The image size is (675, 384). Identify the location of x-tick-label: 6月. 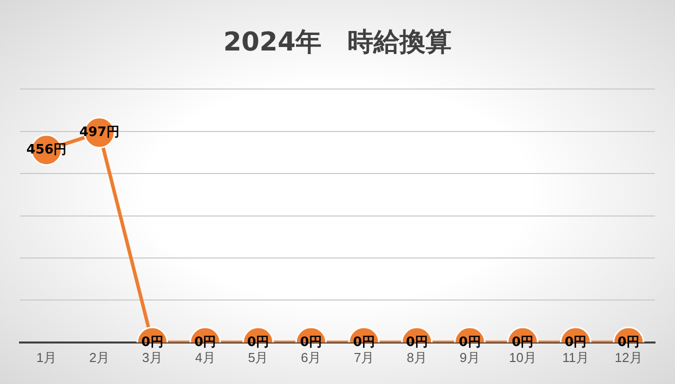
(311, 357).